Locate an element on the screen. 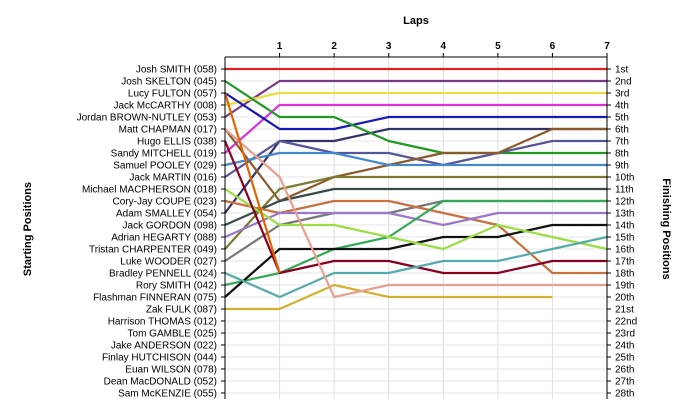 The width and height of the screenshot is (700, 420). rider-label: Josh SKELTON (045) is located at coordinates (169, 82).